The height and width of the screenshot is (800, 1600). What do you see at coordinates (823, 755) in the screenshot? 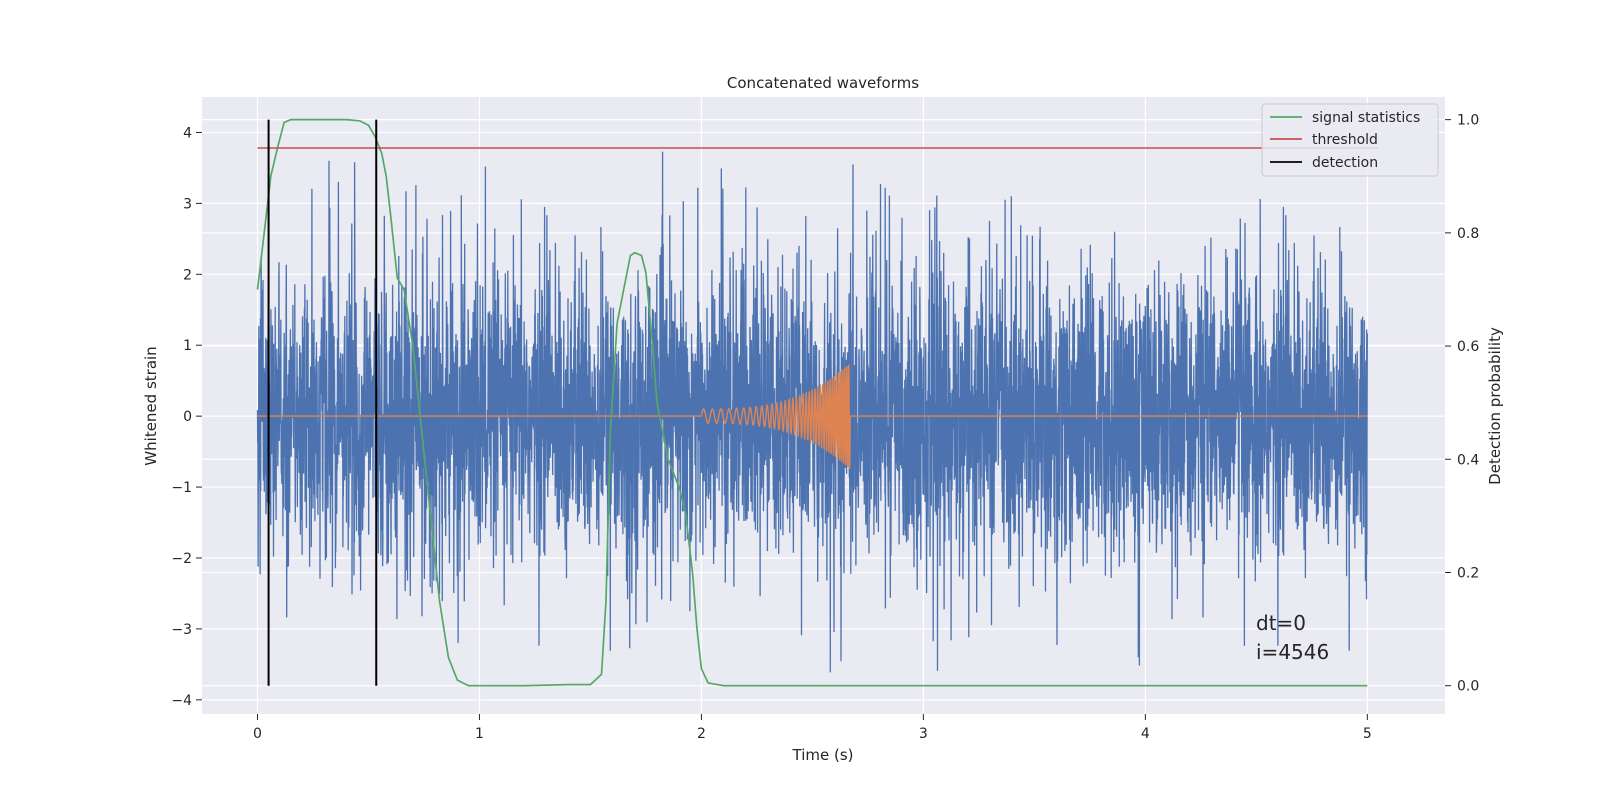
I see `x-axis-label: Time (s)` at bounding box center [823, 755].